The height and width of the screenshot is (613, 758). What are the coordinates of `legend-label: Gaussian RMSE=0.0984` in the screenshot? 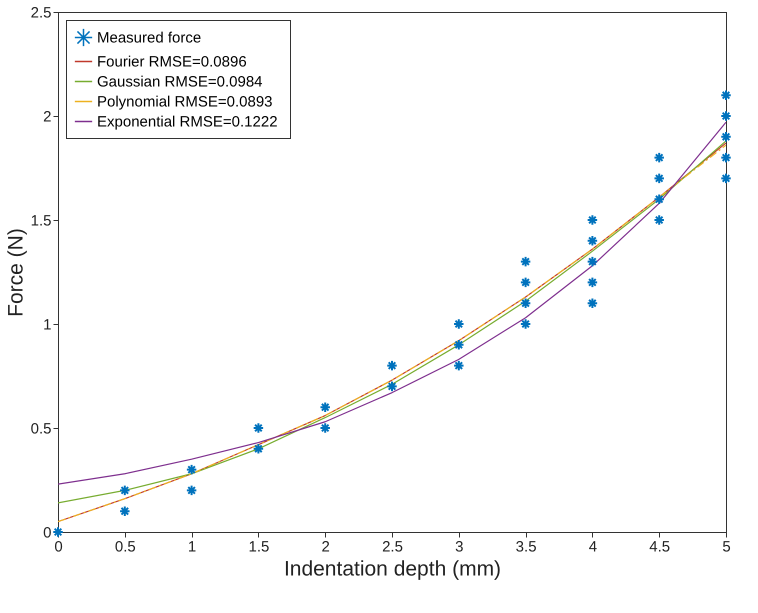 It's located at (180, 82).